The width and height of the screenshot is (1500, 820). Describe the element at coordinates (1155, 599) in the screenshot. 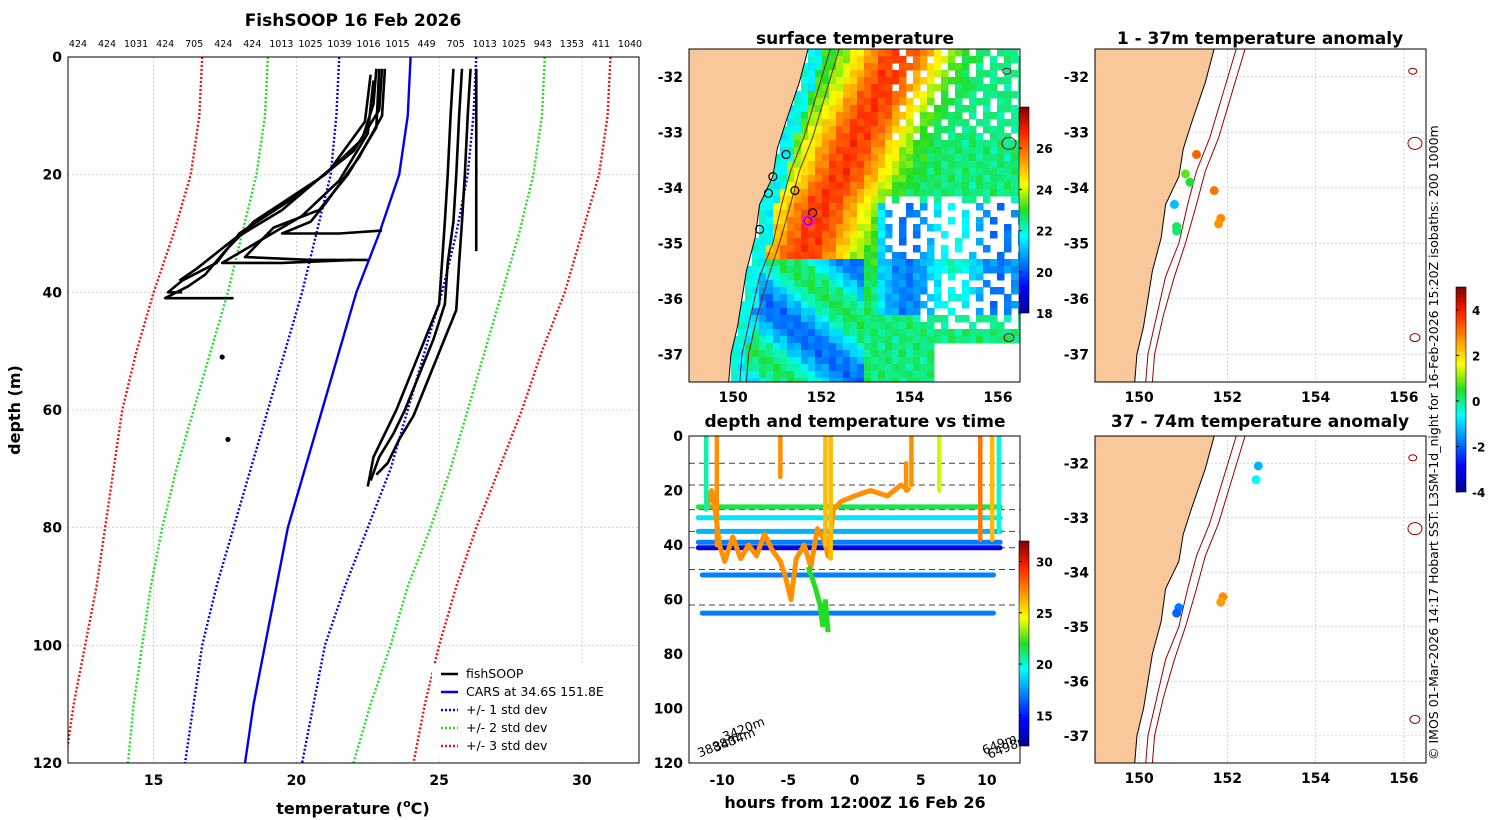

I see `land` at that location.